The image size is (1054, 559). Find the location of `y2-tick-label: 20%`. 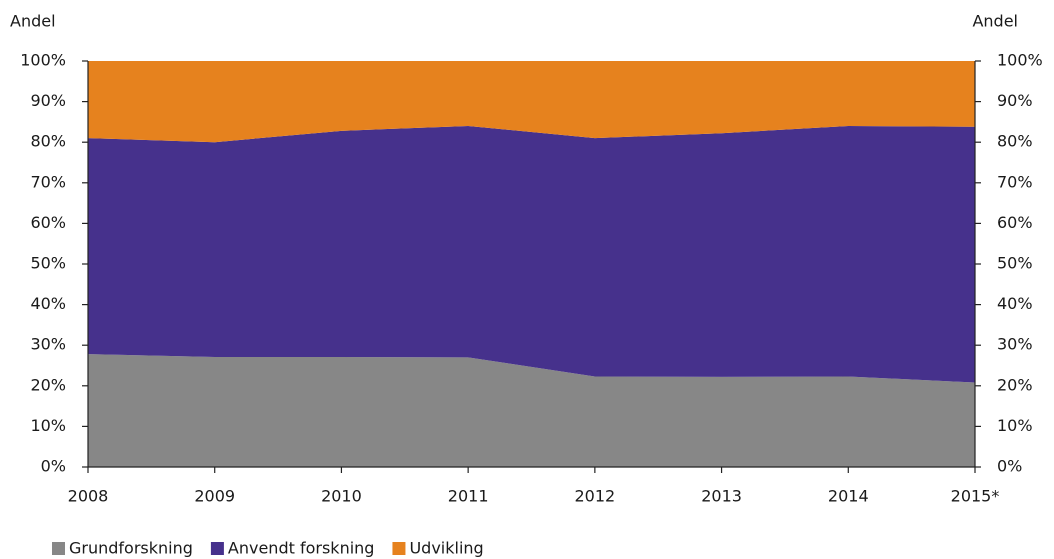

y2-tick-label: 20% is located at coordinates (1015, 384).